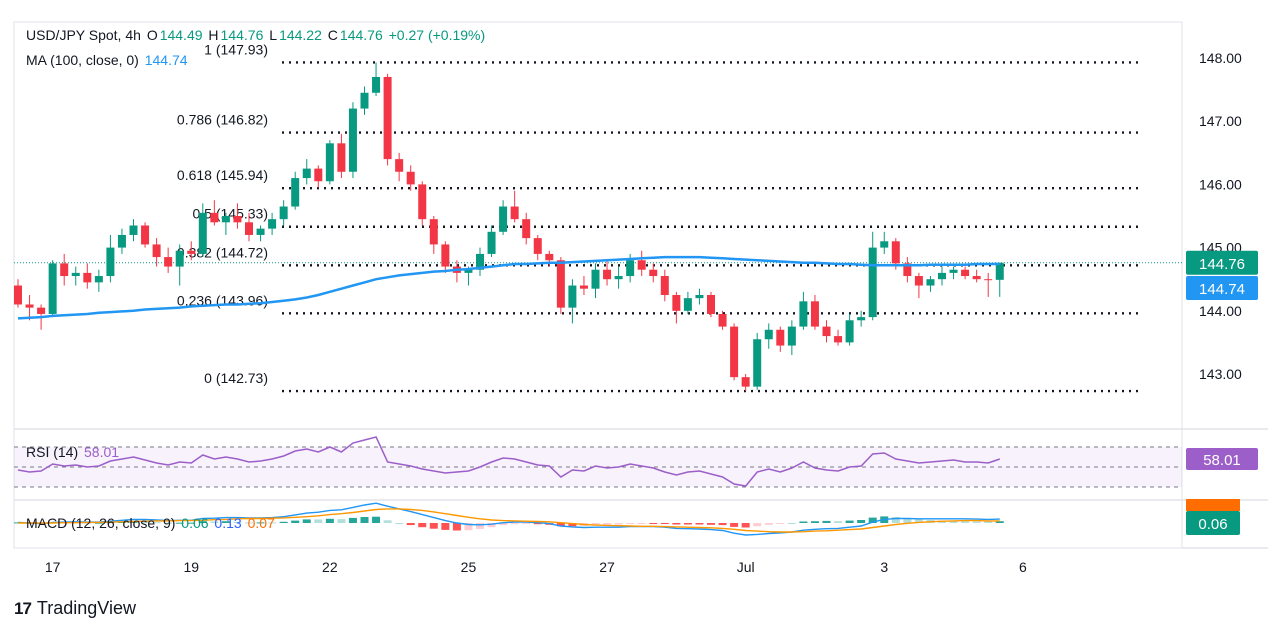  I want to click on macd-legend: MACD (12, 26, close, 9) 0.06 0.13 0.07, so click(151, 523).